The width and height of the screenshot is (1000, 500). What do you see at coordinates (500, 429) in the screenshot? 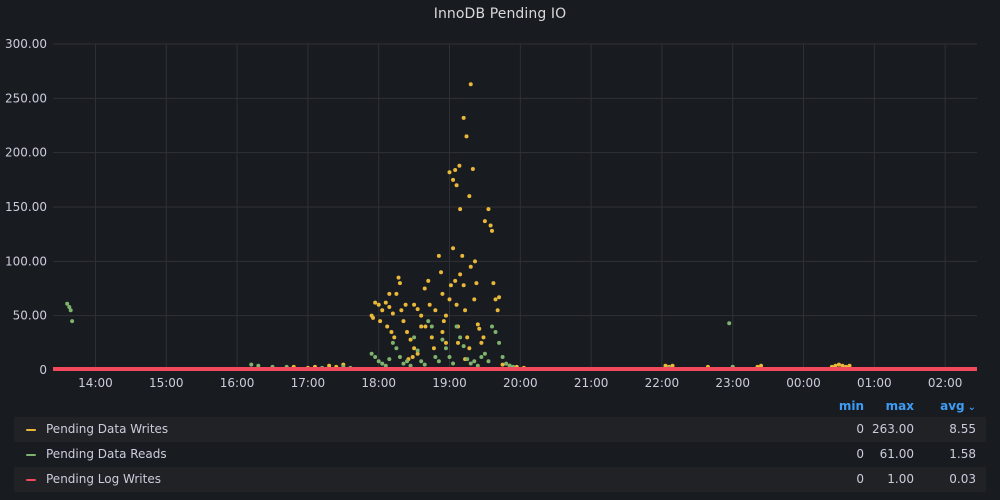
I see `legend-row-pending-data-writes: Pending Data Writes 0 263.00 8.55` at bounding box center [500, 429].